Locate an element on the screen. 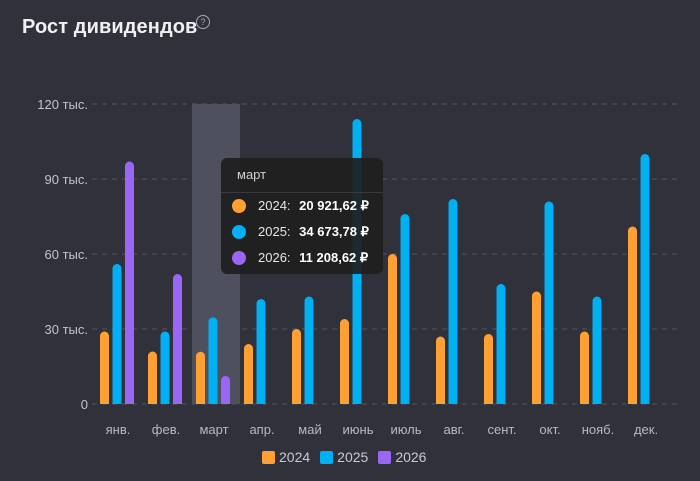  legend-item-2024: 2024 is located at coordinates (286, 457).